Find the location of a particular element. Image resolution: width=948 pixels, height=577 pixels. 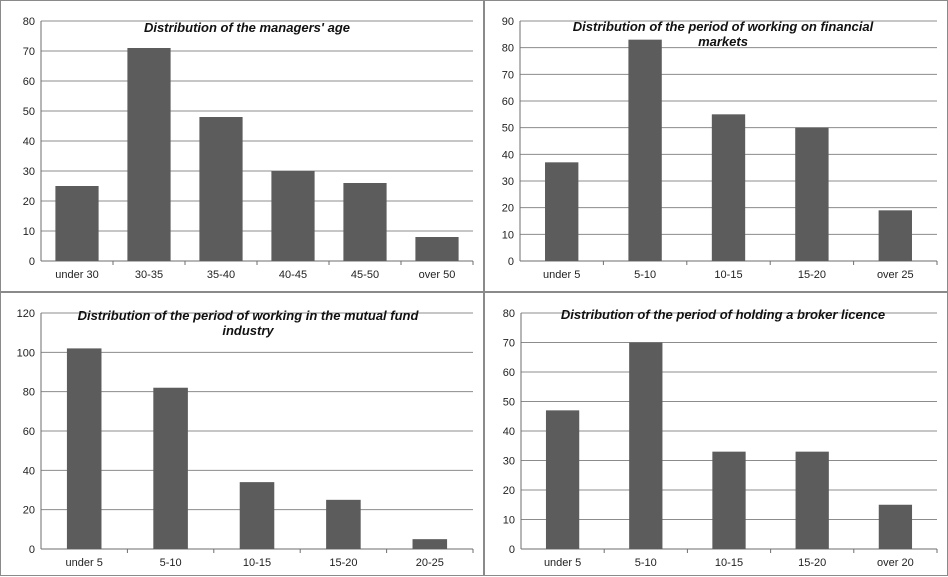

x-category-label: over 20 is located at coordinates (895, 563).